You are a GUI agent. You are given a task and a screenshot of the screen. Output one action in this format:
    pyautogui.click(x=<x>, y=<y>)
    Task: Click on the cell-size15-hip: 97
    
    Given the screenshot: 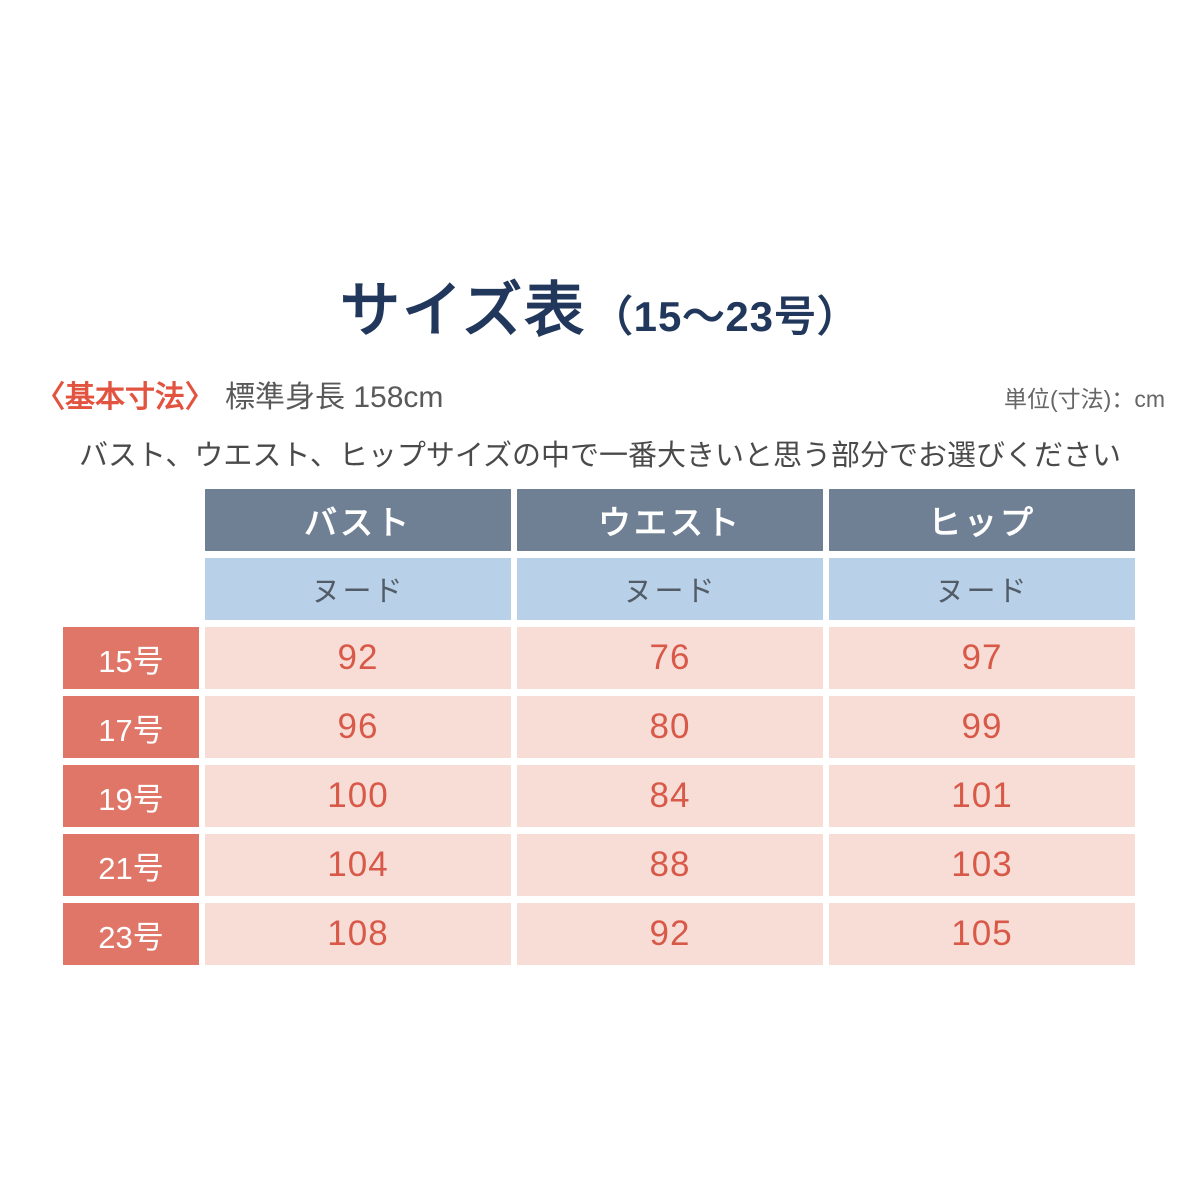 What is the action you would take?
    pyautogui.click(x=982, y=658)
    